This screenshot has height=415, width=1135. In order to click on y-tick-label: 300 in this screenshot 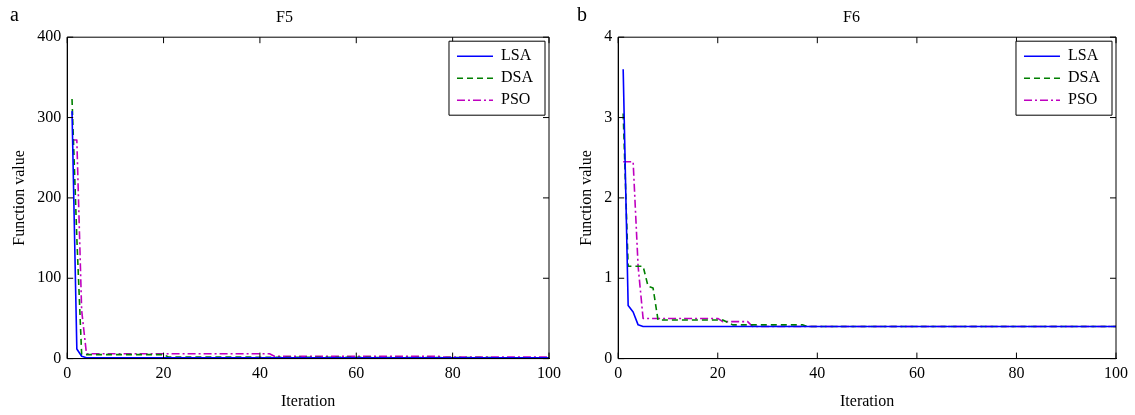, I will do `click(49, 116)`.